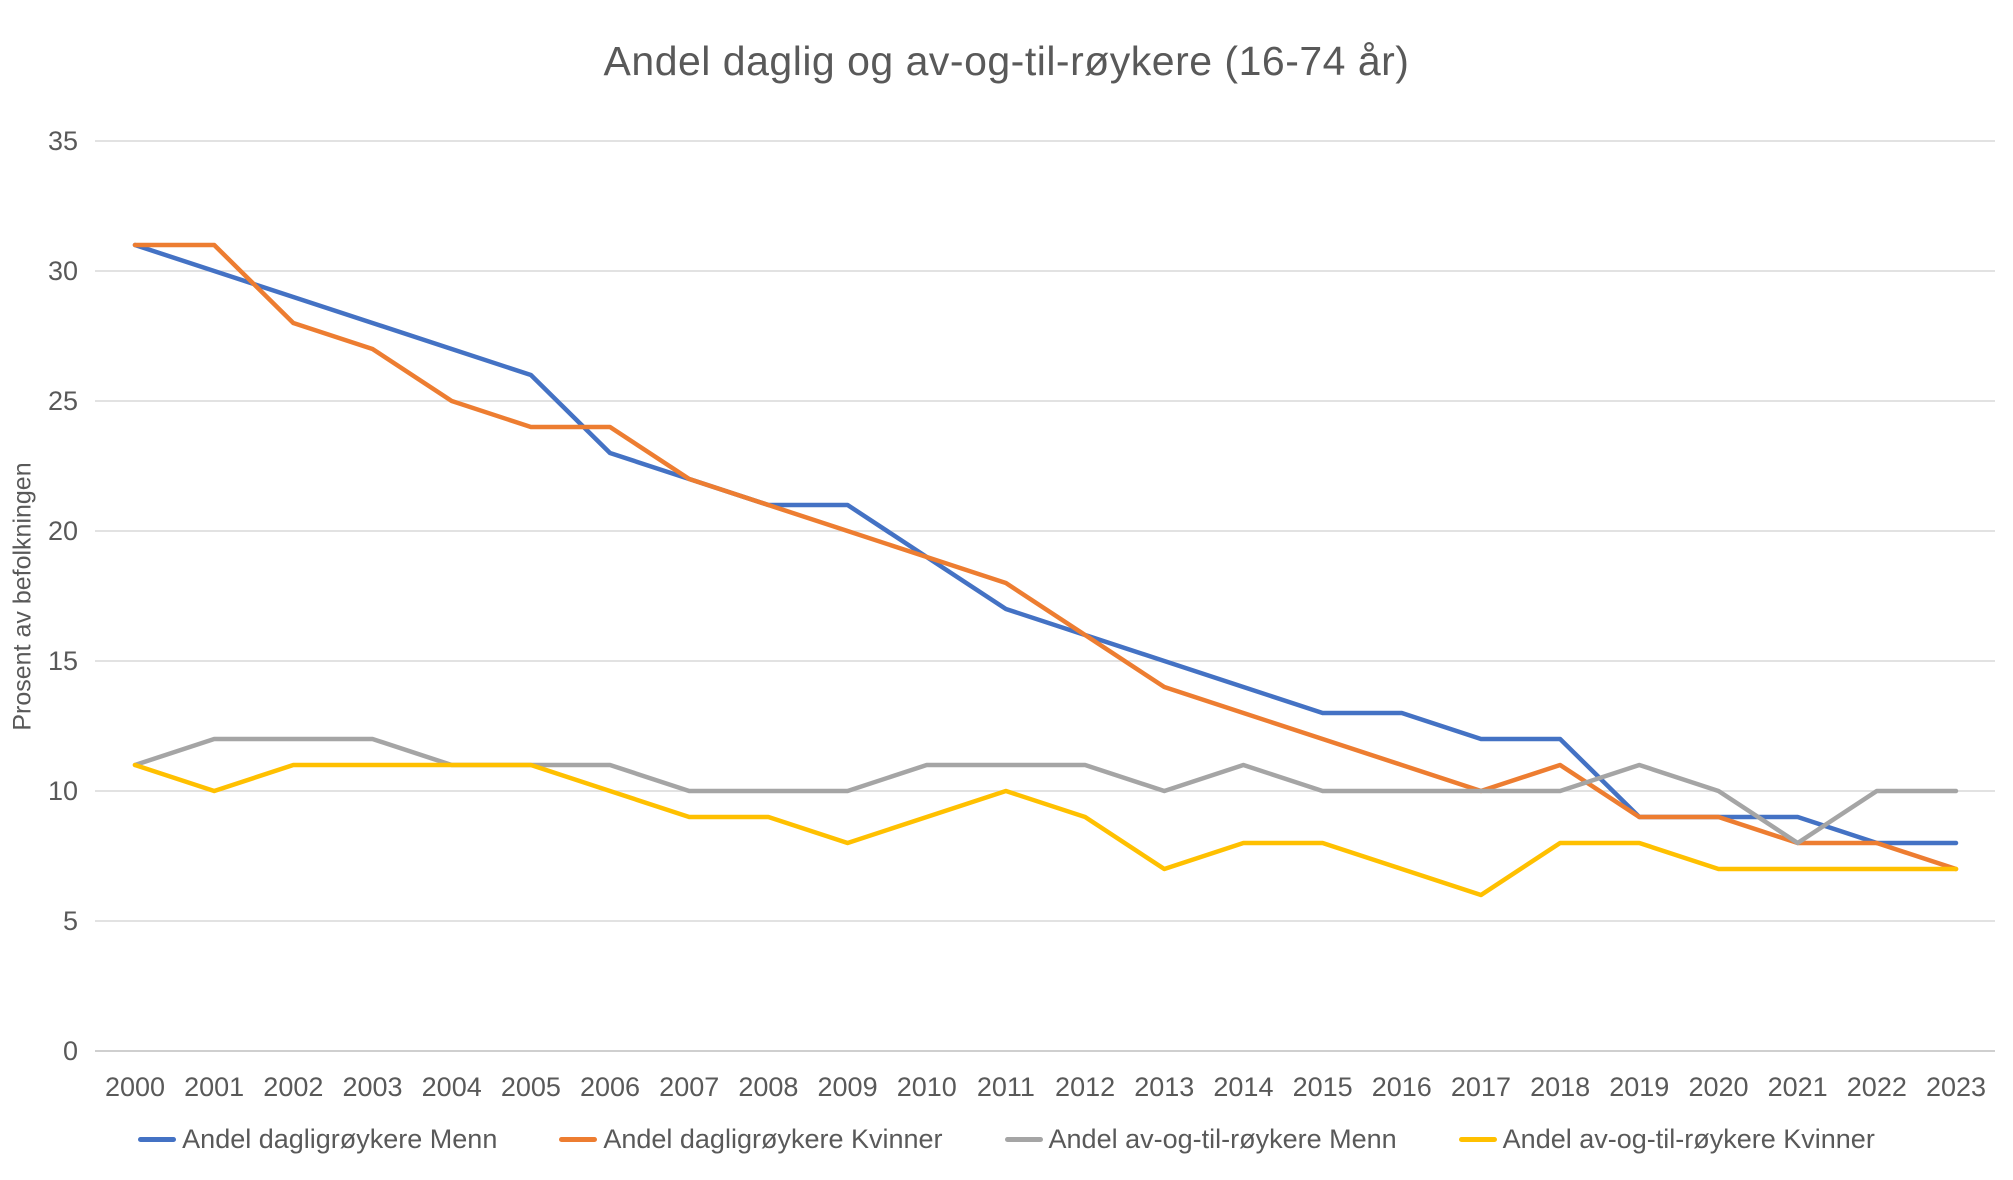 This screenshot has height=1180, width=2013. Describe the element at coordinates (1164, 1087) in the screenshot. I see `x-tick-label: 2013` at that location.